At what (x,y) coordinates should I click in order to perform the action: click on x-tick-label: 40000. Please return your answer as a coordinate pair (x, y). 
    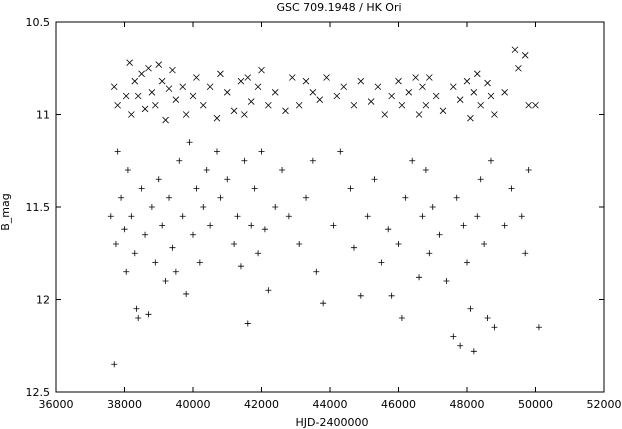
    Looking at the image, I should click on (193, 404).